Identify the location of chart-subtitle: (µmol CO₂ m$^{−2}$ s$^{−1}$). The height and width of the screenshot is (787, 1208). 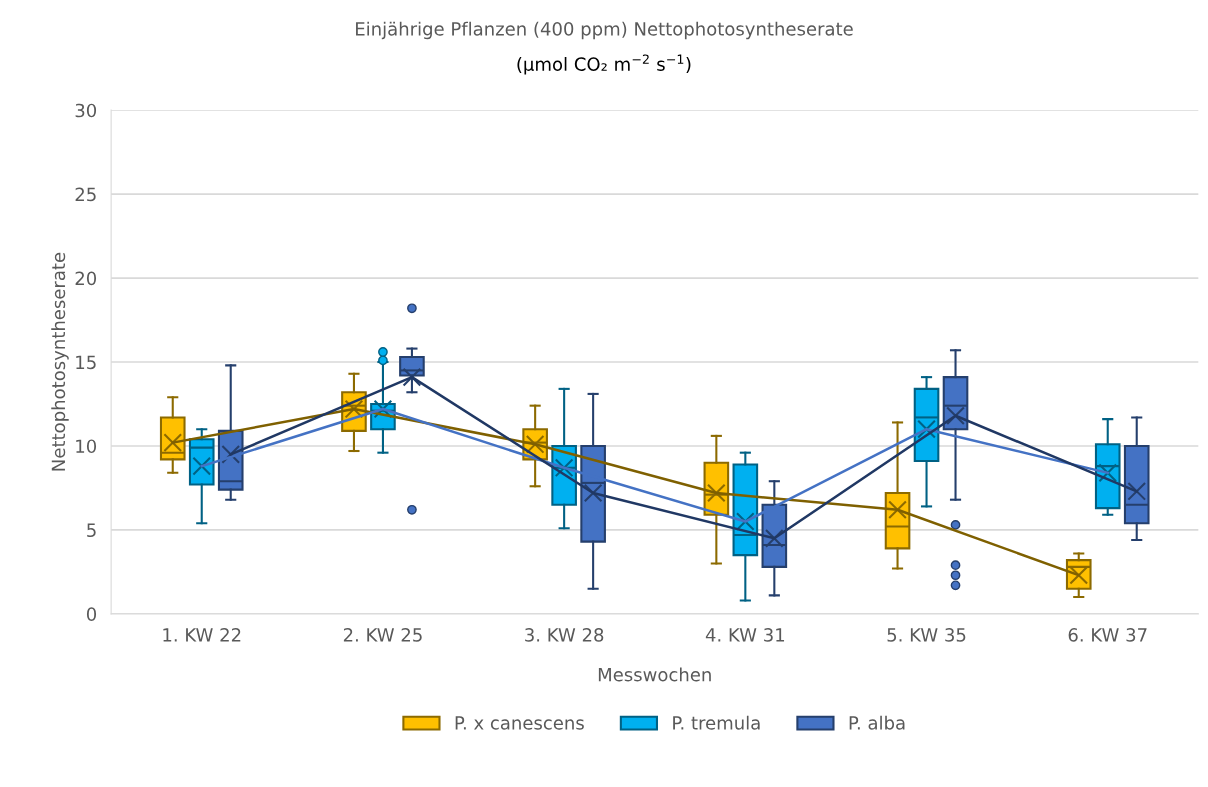
(604, 64).